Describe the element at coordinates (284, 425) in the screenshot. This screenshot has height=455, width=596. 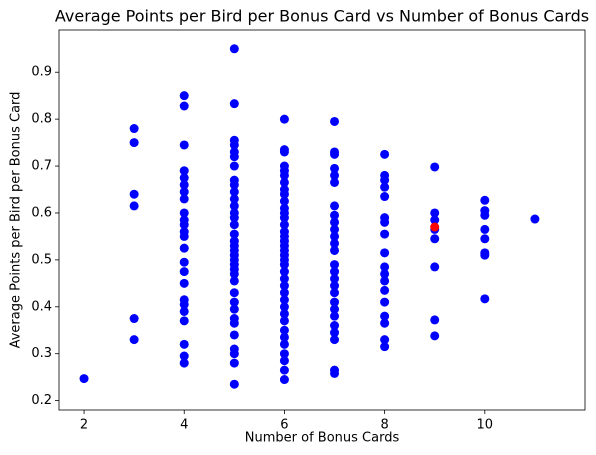
I see `x-tick-label: 6` at that location.